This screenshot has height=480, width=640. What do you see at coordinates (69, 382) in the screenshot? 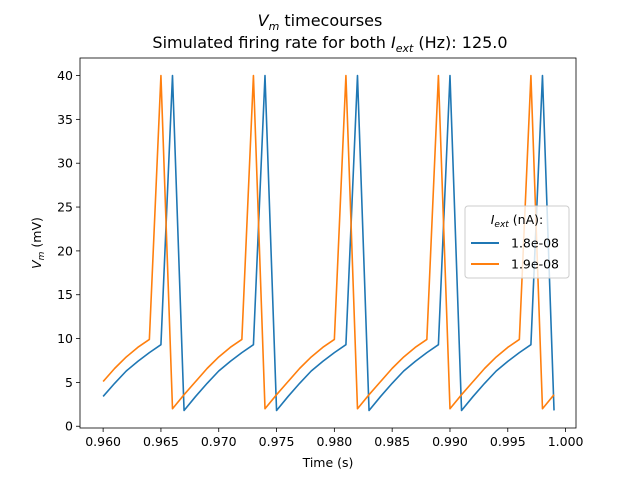
I see `y-tick-label: 5` at bounding box center [69, 382].